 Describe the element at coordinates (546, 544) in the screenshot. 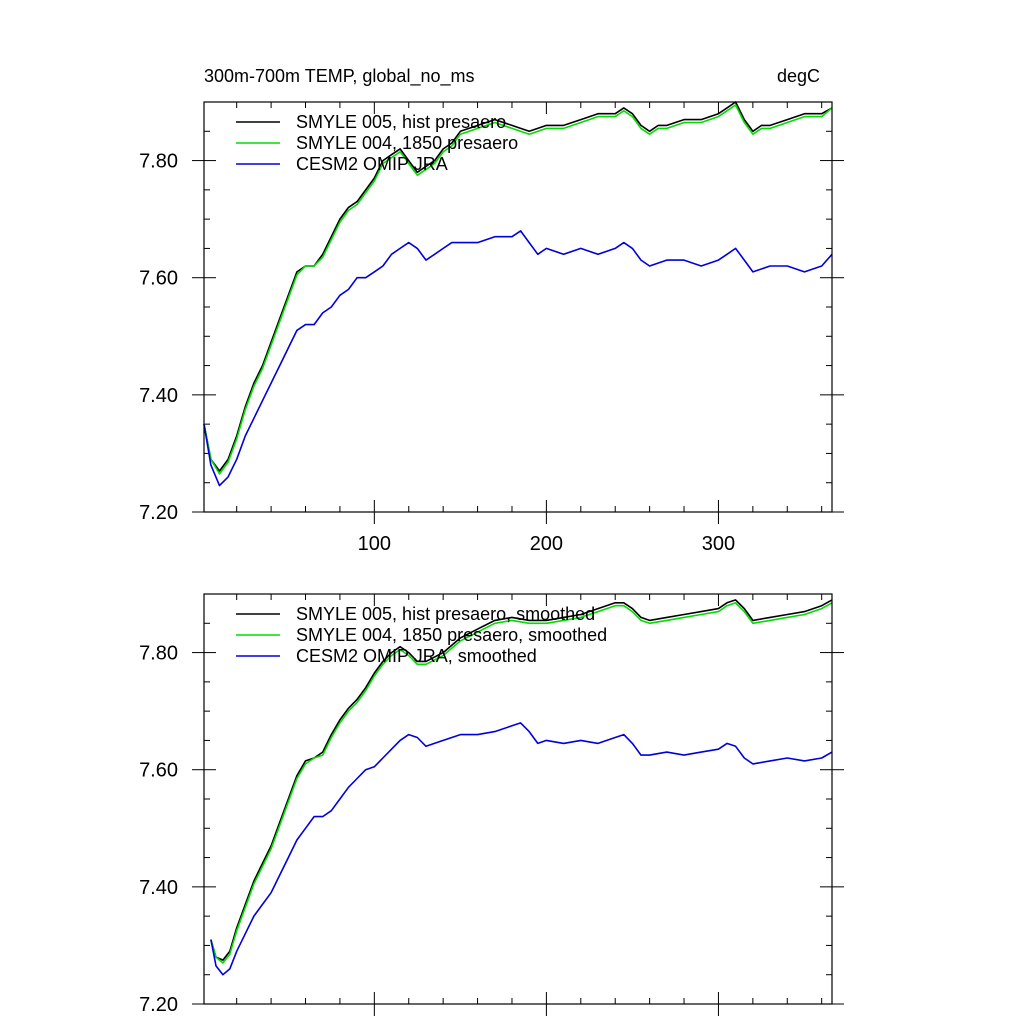

I see `x-tick-label: 200` at that location.